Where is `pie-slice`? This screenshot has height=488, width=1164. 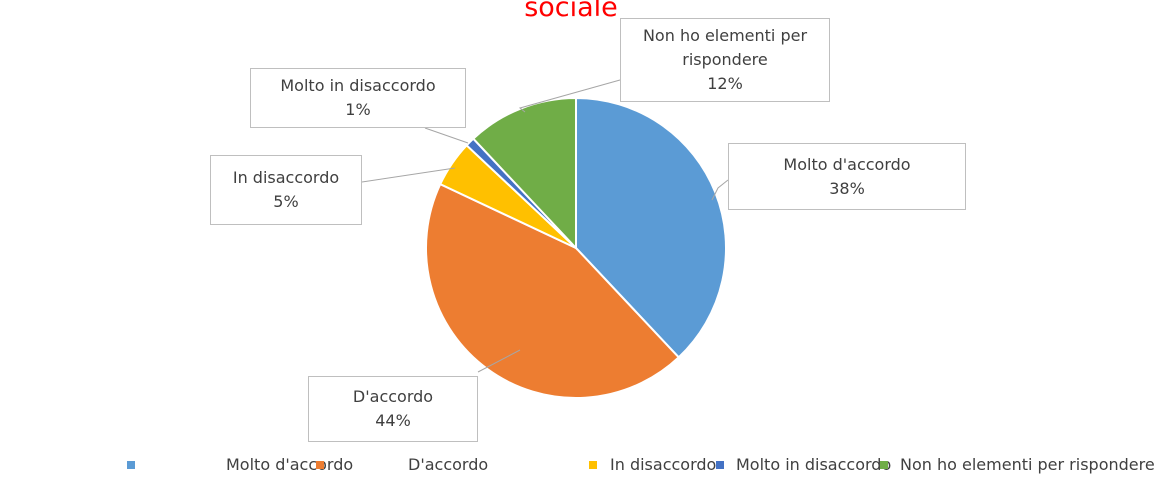
pie-slice is located at coordinates (553, 290).